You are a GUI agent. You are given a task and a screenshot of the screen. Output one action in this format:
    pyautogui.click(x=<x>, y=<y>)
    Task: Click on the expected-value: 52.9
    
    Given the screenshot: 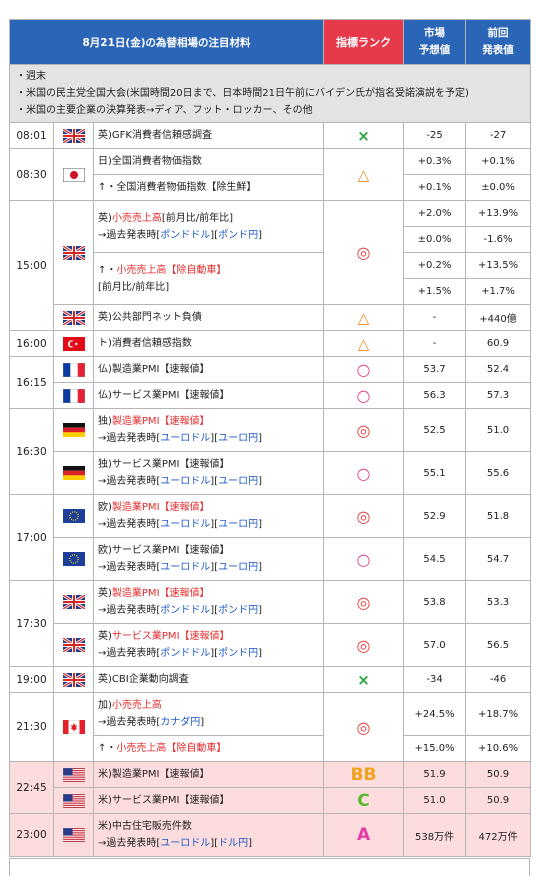 What is the action you would take?
    pyautogui.click(x=435, y=516)
    